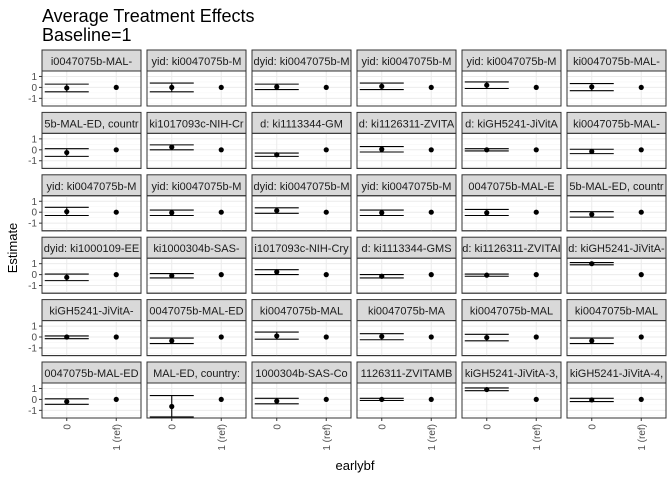 Image resolution: width=672 pixels, height=480 pixels. I want to click on facet-strip-label: MAL-ED, country:, so click(196, 374).